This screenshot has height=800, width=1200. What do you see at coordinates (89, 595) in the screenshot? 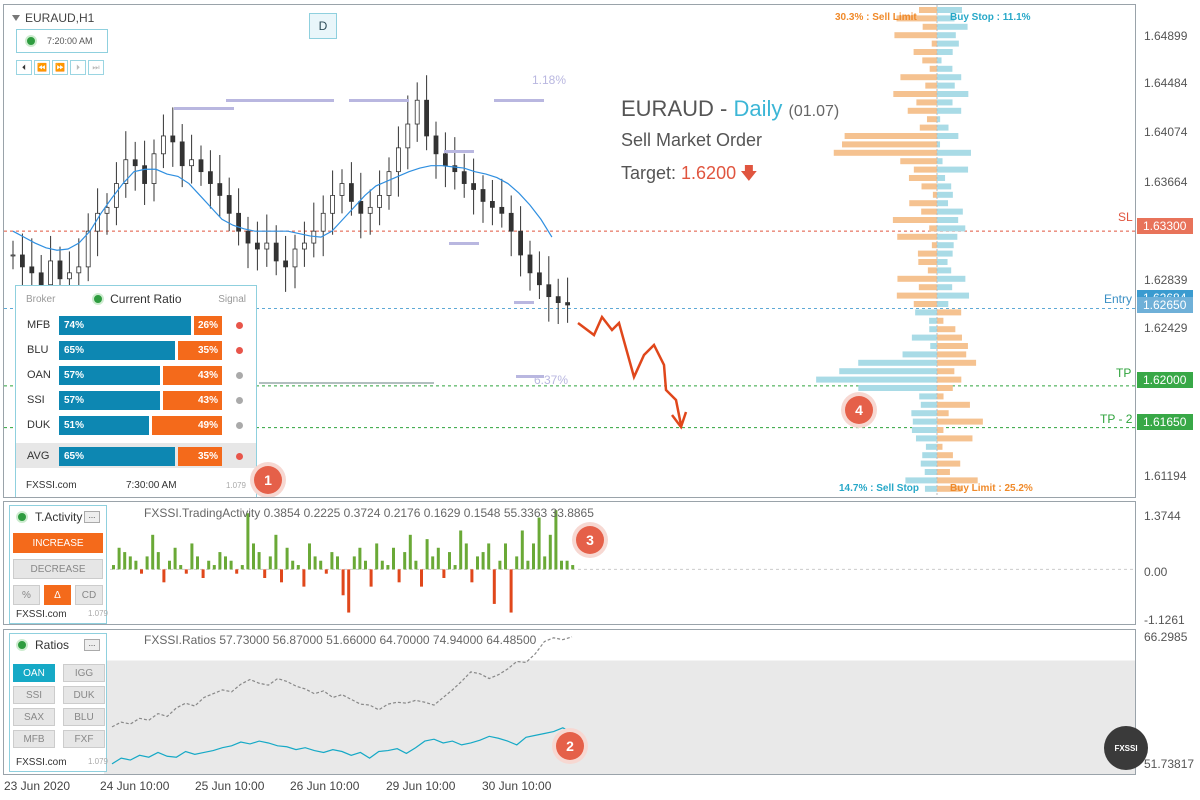
I see `cd-button: CD` at bounding box center [89, 595].